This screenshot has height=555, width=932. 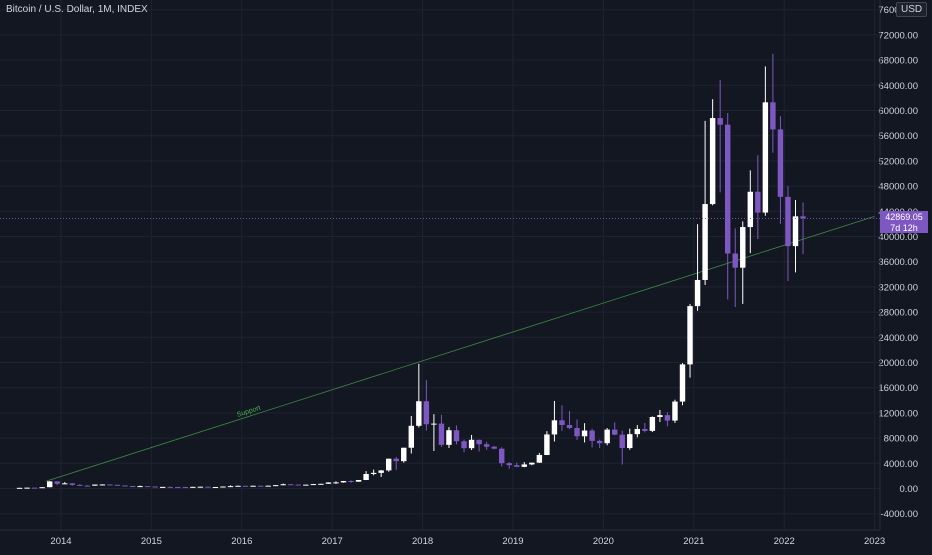 What do you see at coordinates (899, 514) in the screenshot?
I see `y-tick-label: -4000.00` at bounding box center [899, 514].